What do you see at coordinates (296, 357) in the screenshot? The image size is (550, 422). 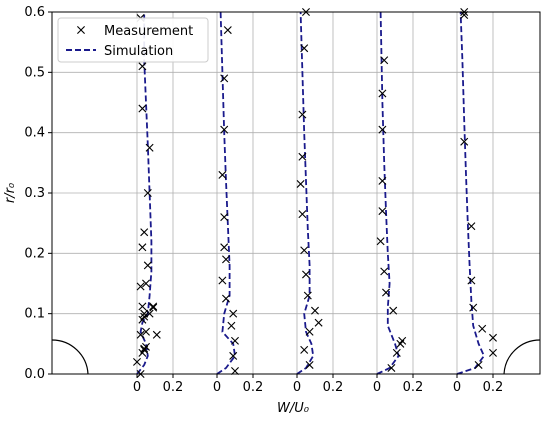 I see `corner-arcs` at bounding box center [296, 357].